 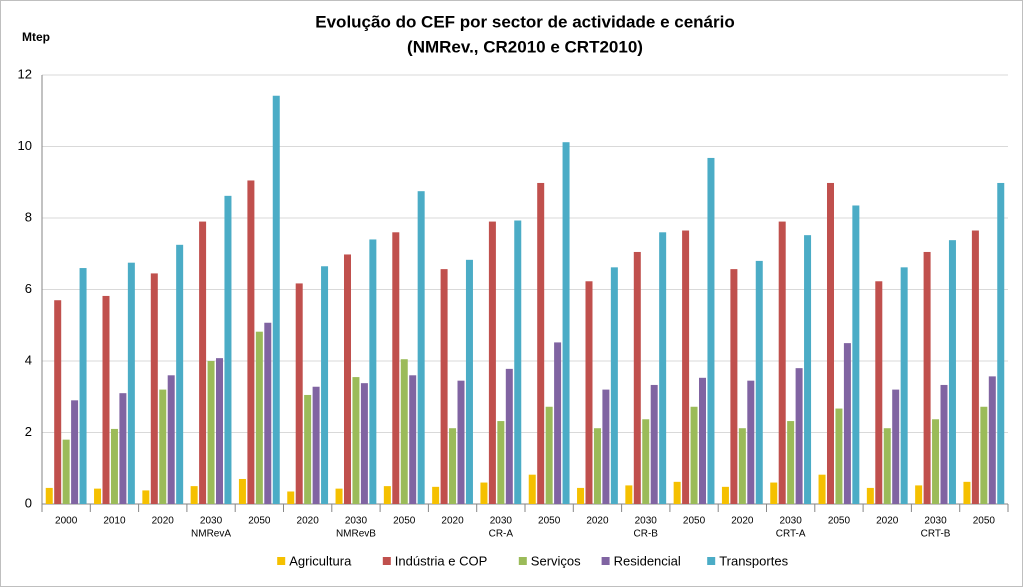 What do you see at coordinates (66, 521) in the screenshot?
I see `x-tick-label: 2000` at bounding box center [66, 521].